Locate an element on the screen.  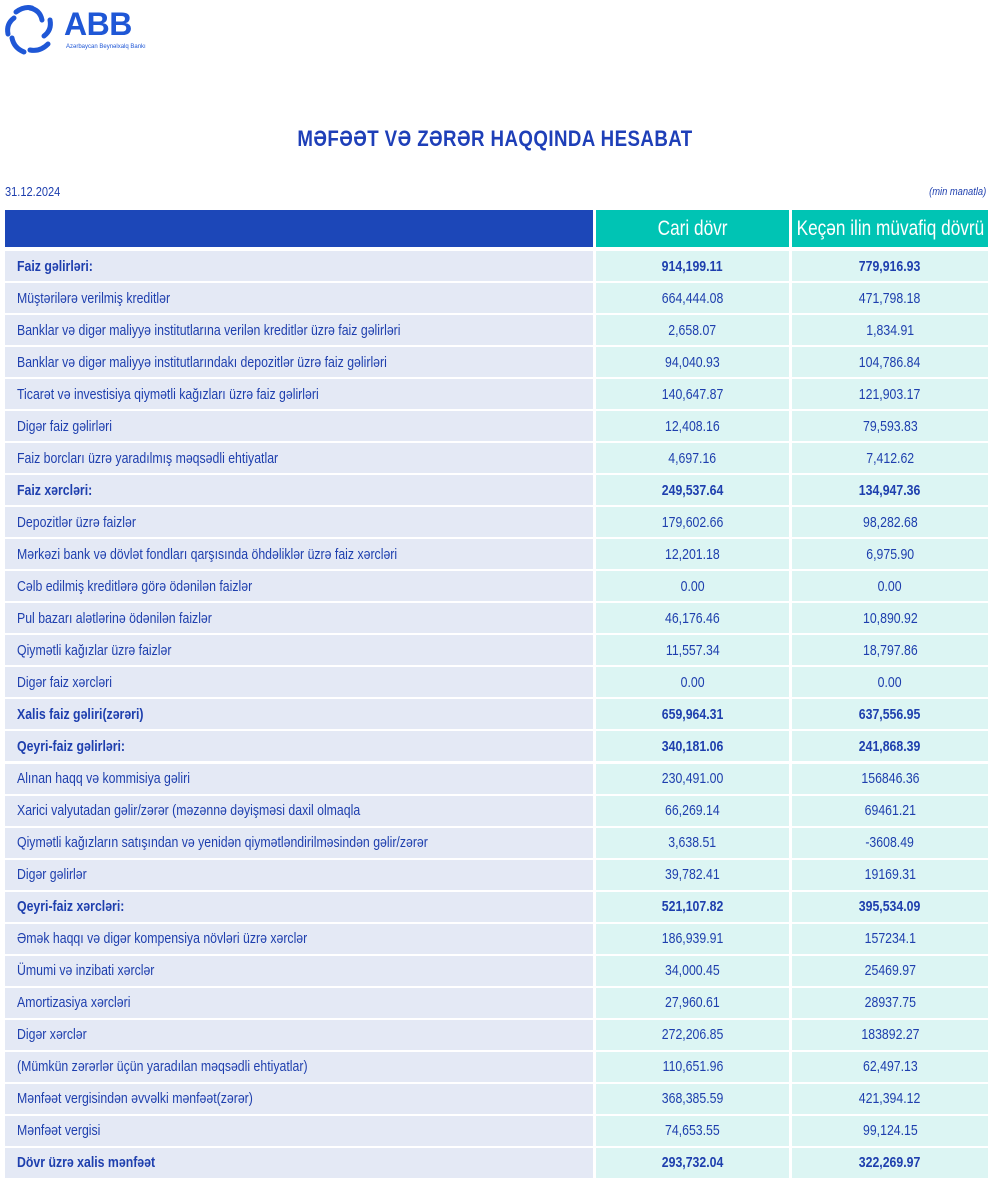
current-value: 230,491.00 is located at coordinates (692, 778).